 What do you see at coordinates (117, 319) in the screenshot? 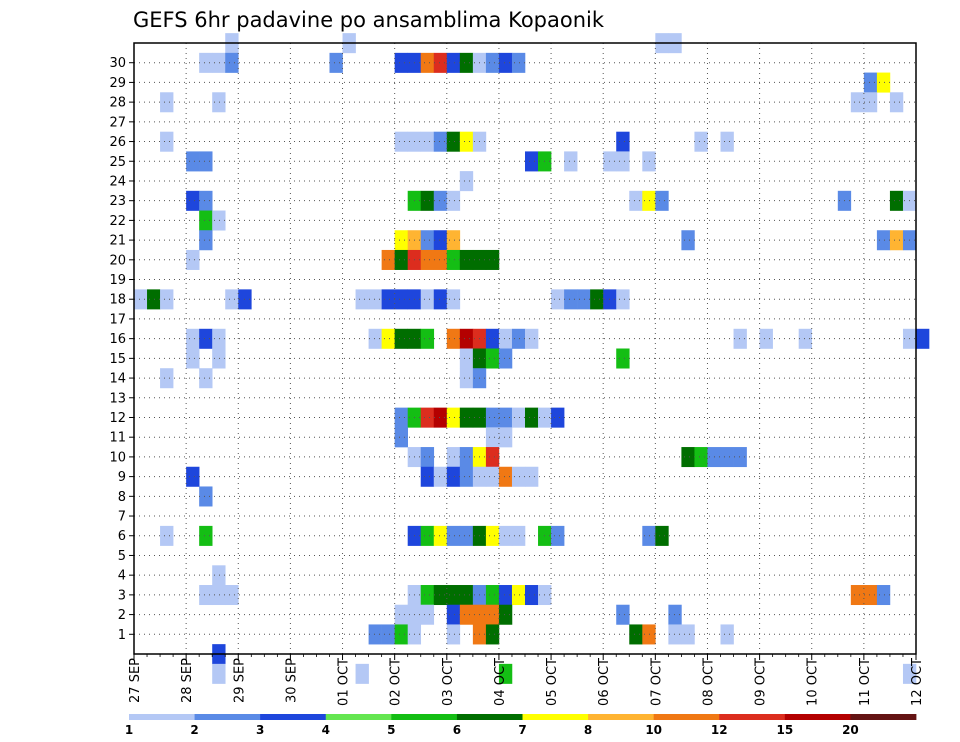
I see `y-tick-label: 17` at bounding box center [117, 319].